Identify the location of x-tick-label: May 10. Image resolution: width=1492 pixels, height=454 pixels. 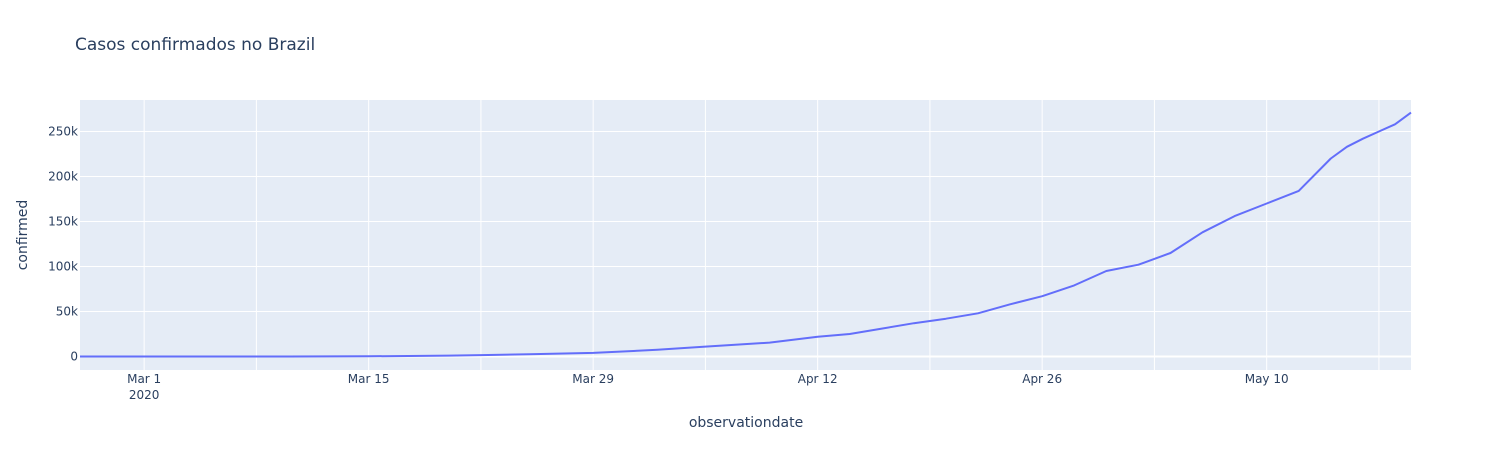
(1267, 379).